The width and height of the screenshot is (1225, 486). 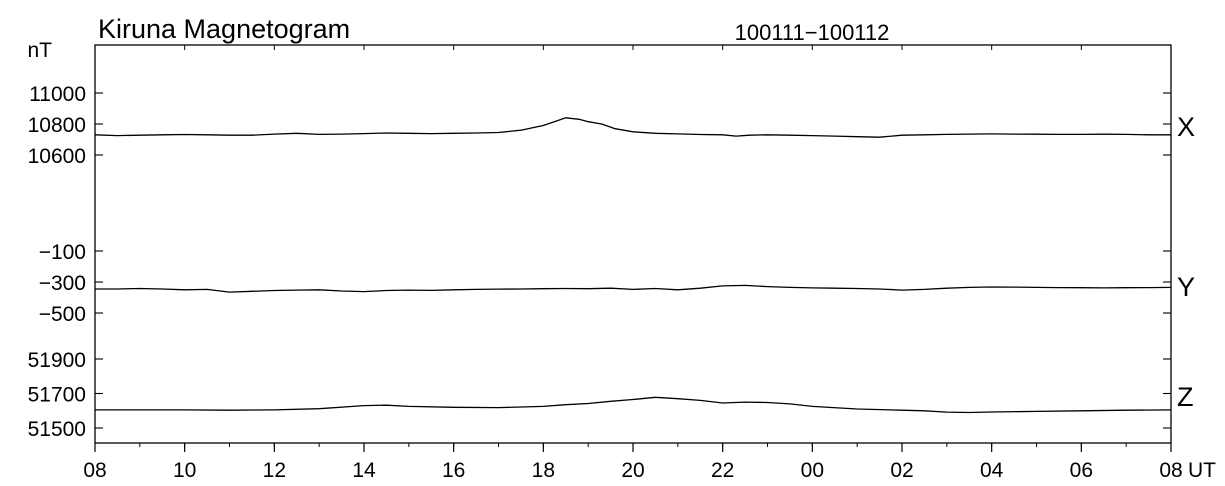 I want to click on x-tick-label: 22, so click(x=722, y=470).